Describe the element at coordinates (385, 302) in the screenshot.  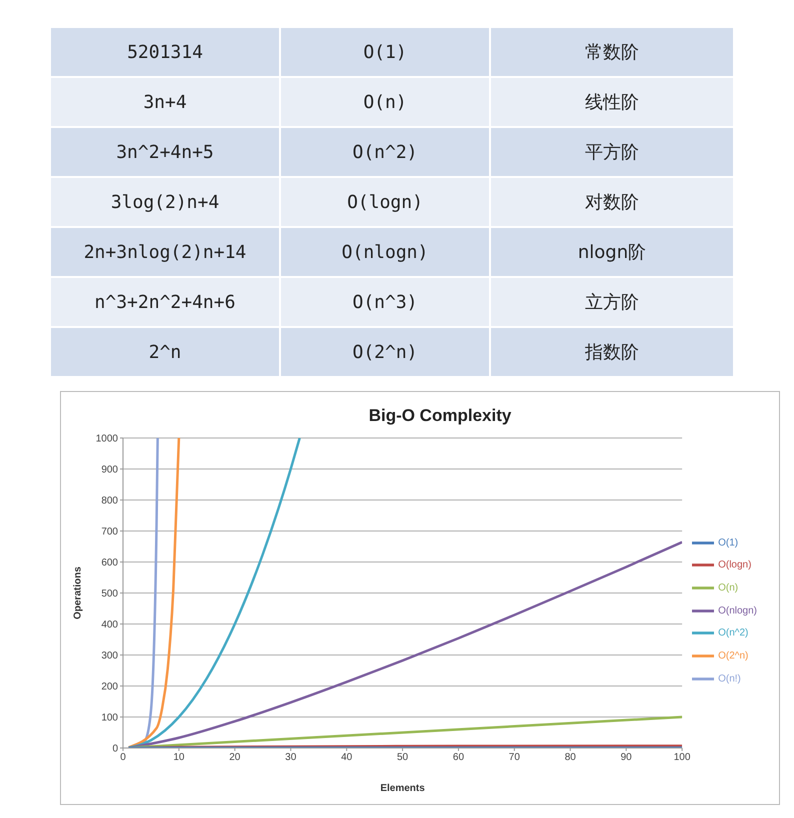
I see `text: O(n^3)` at that location.